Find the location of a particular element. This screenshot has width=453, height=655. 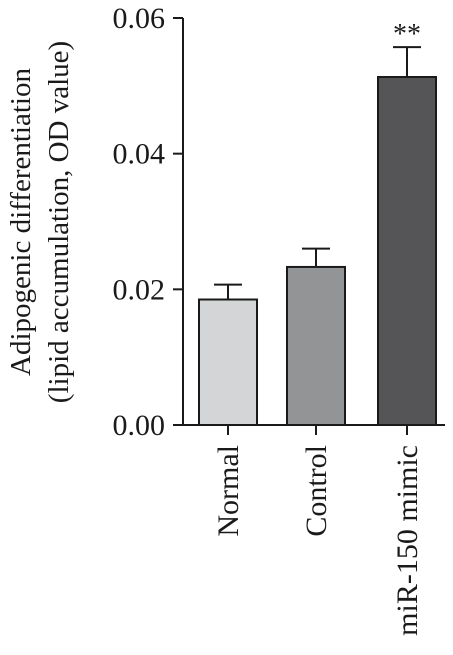

x-tick-label: miR-150 mimic is located at coordinates (407, 540).